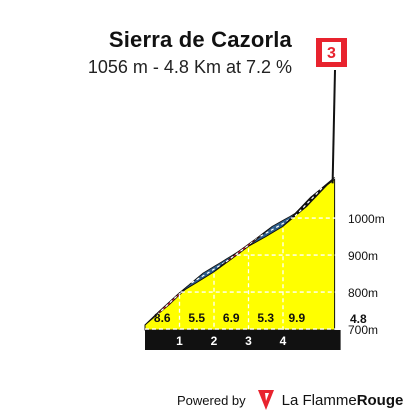 The image size is (405, 416). I want to click on flag-pole, so click(333, 126).